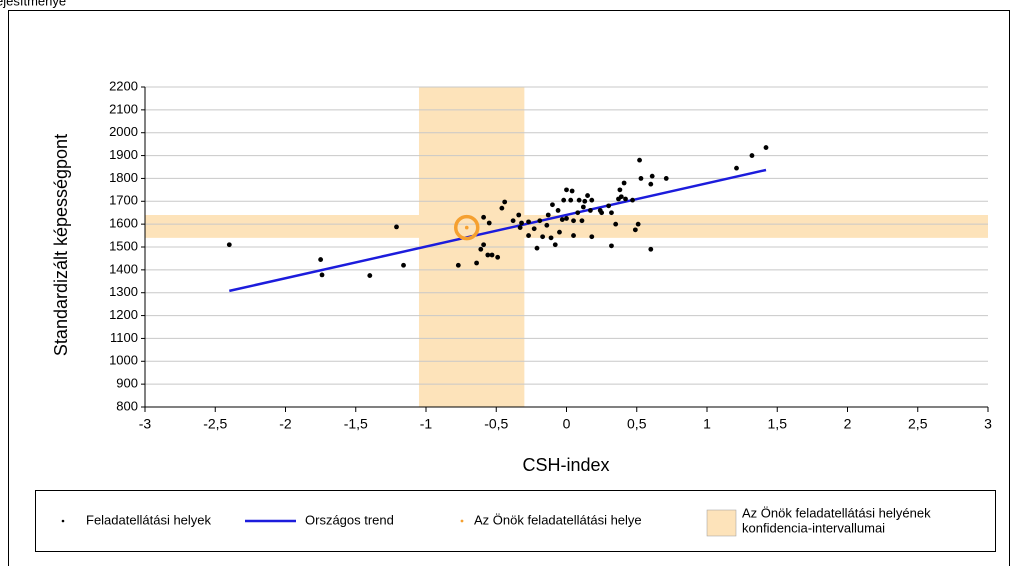 The height and width of the screenshot is (566, 1017). I want to click on legend-label: Az Önök feladatellátási helyének, so click(836, 512).